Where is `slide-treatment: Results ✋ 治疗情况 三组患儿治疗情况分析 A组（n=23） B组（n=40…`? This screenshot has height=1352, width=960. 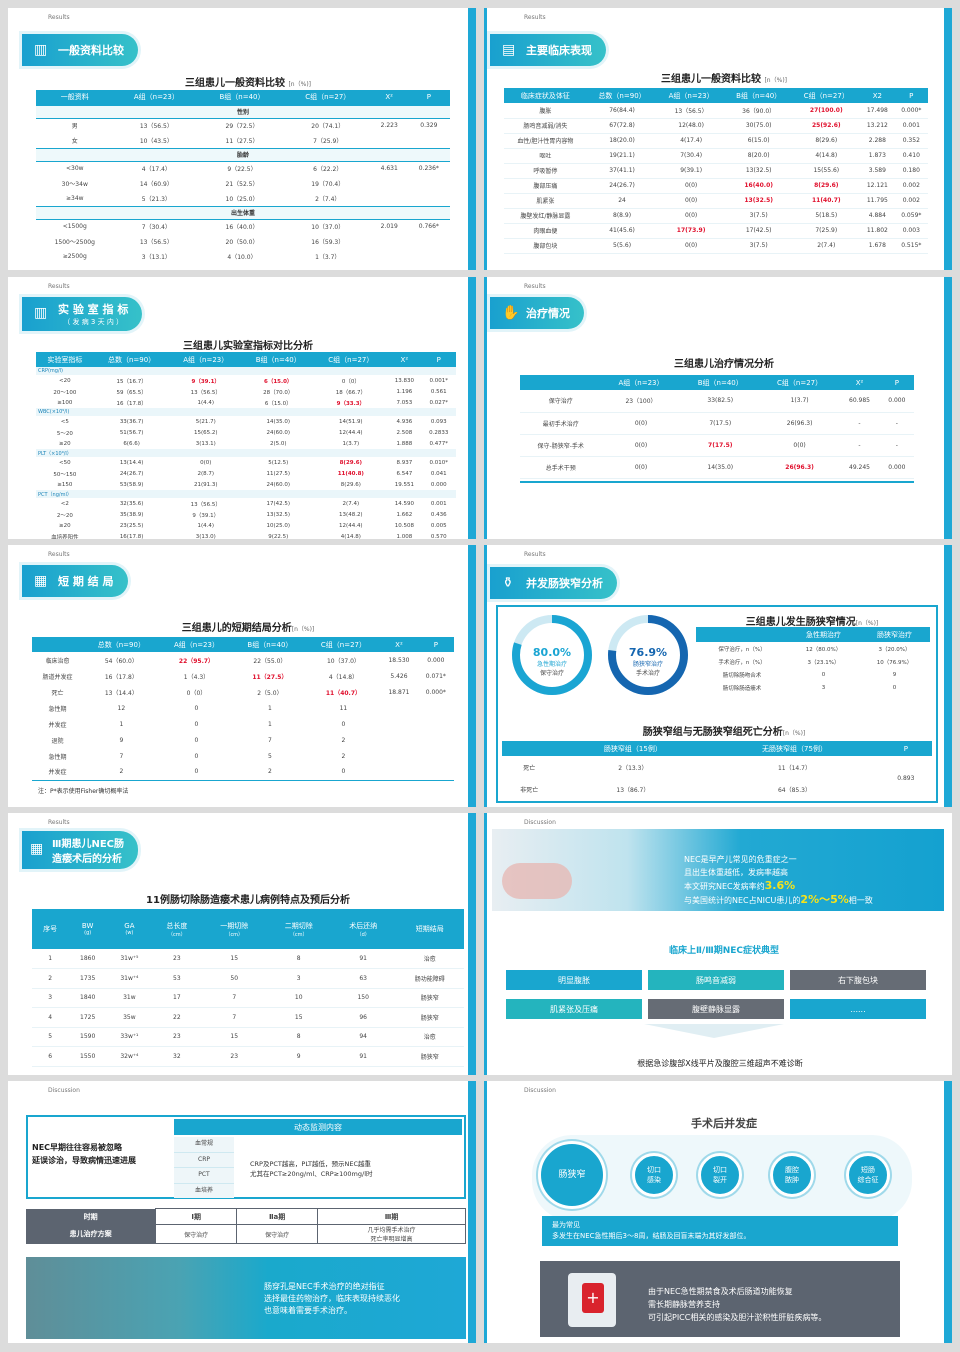 slide-treatment: Results ✋ 治疗情况 三组患儿治疗情况分析 A组（n=23） B组（n=40… is located at coordinates (718, 408).